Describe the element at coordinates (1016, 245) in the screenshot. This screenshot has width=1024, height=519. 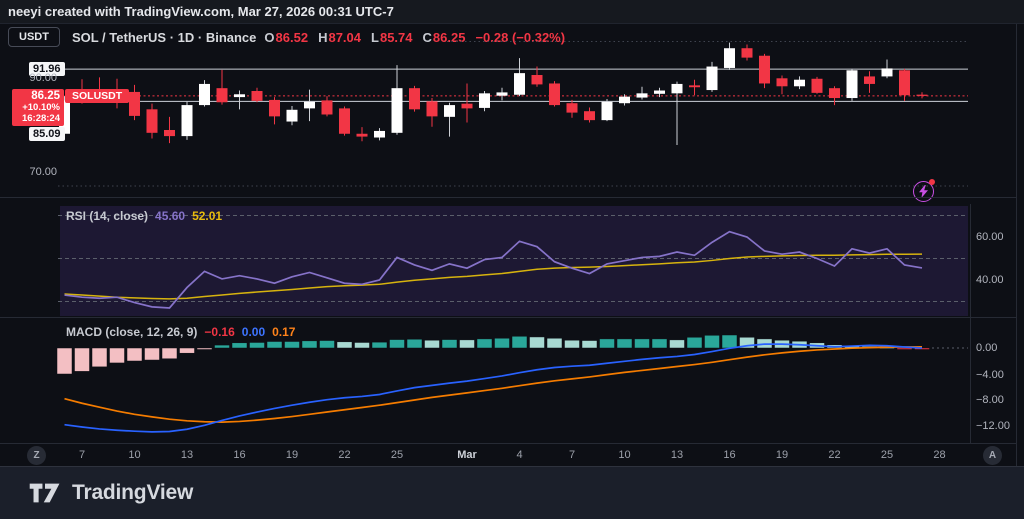
I see `right-edge-border` at that location.